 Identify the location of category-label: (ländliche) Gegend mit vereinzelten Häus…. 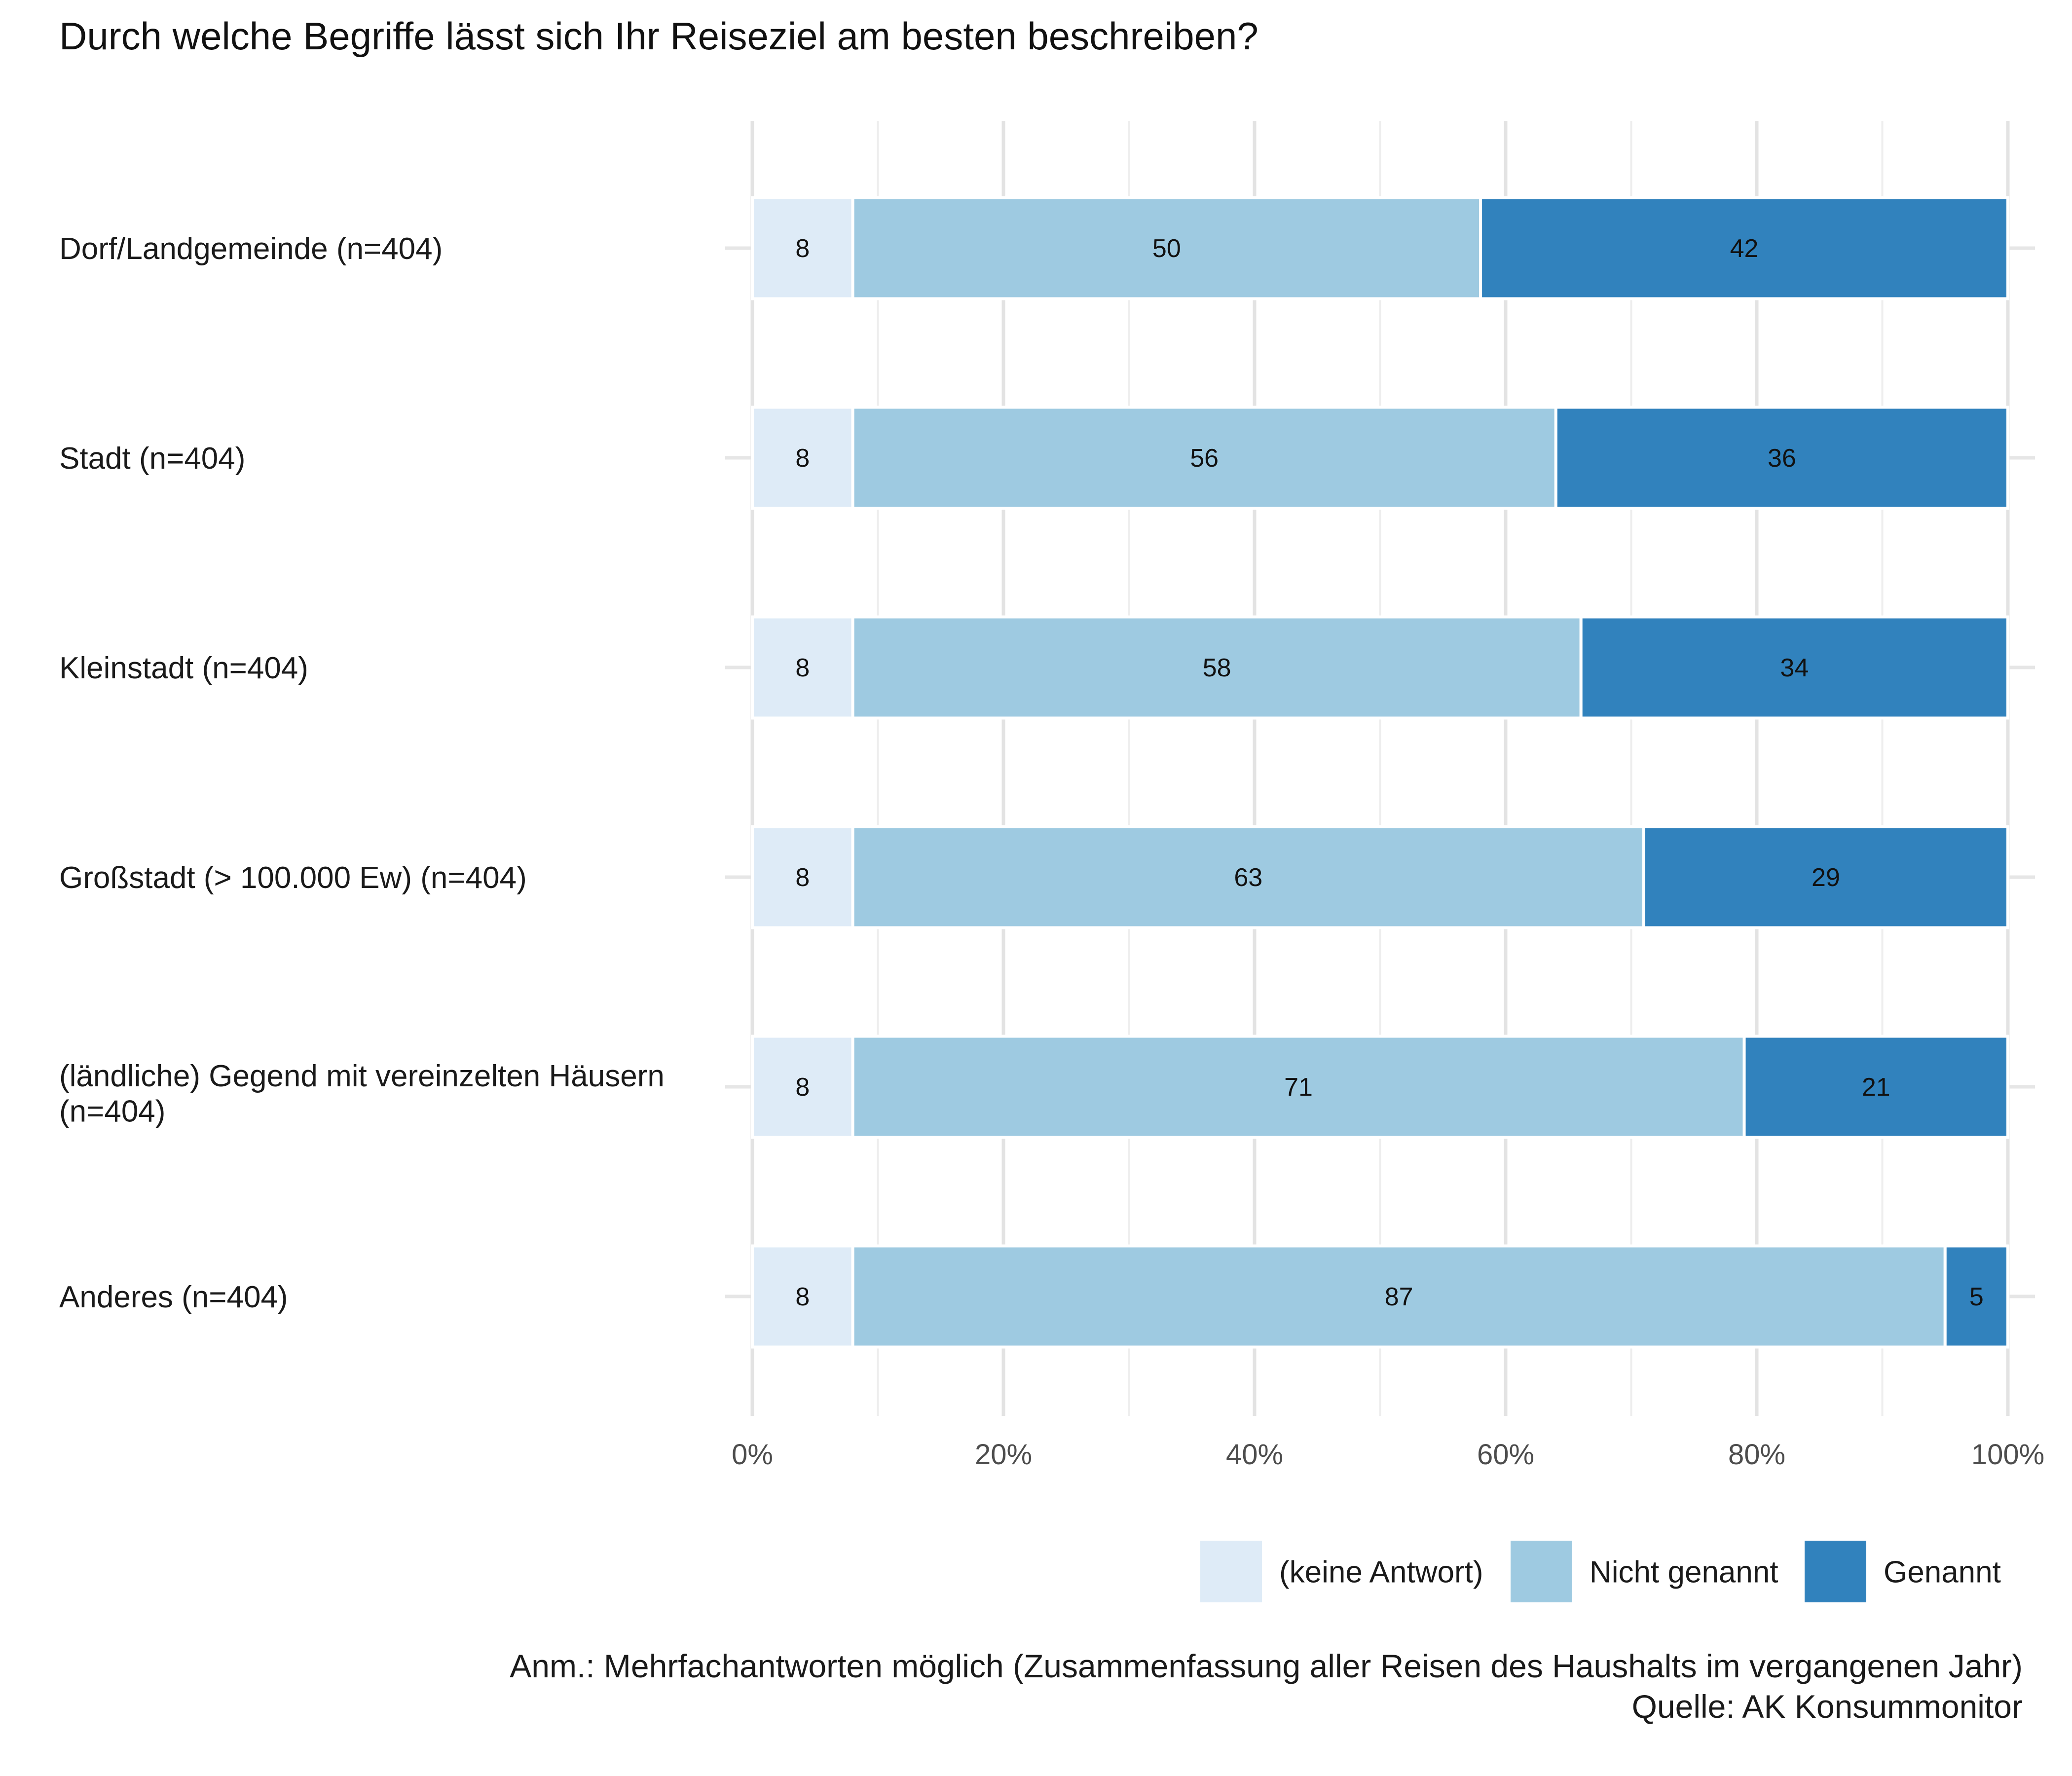
(362, 1093).